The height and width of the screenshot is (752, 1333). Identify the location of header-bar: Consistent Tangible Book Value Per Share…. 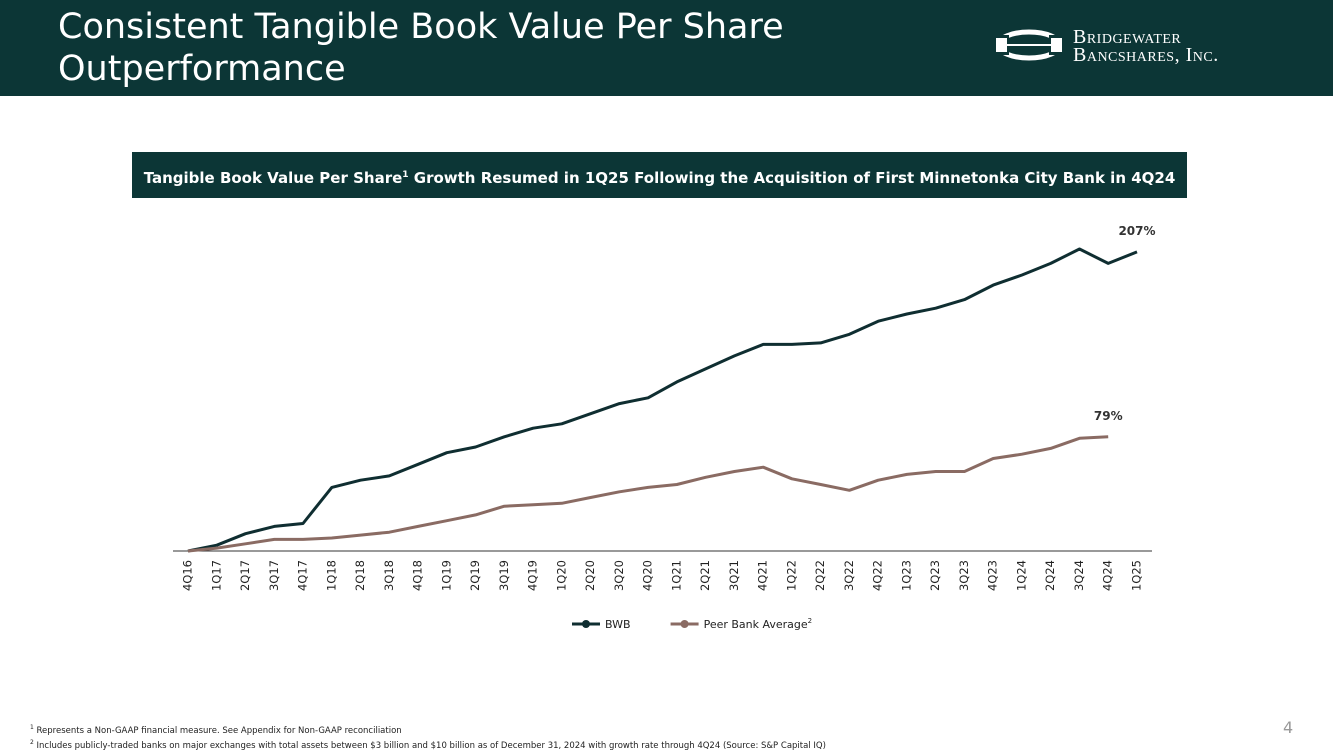
(666, 48).